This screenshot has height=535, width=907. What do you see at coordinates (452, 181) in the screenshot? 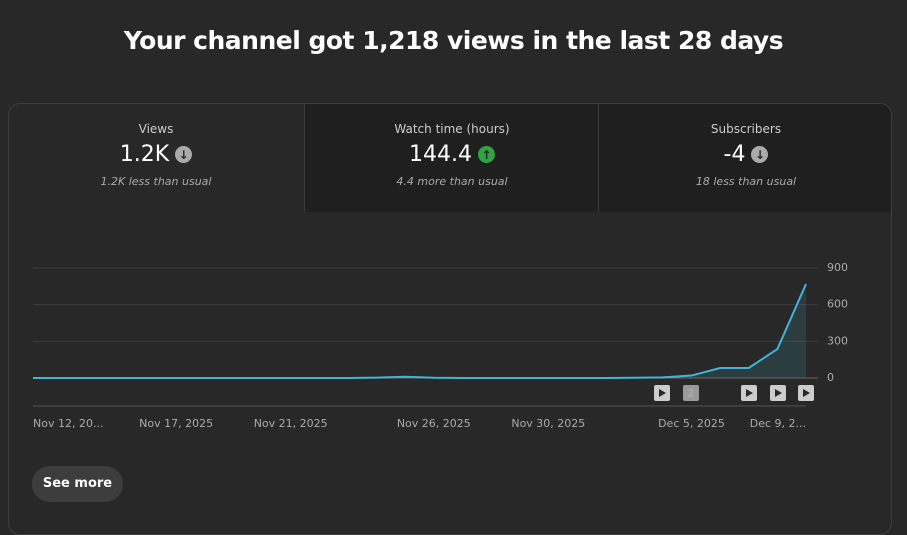
I see `metric-note: 4.4 more than usual` at bounding box center [452, 181].